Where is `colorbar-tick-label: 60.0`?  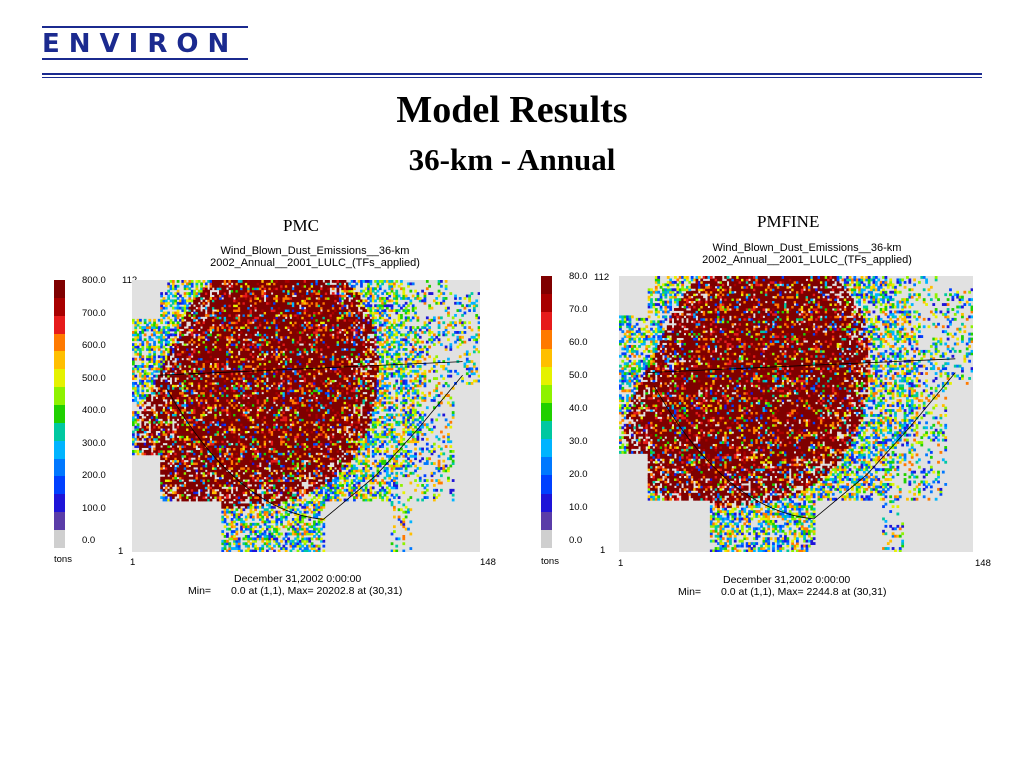
colorbar-tick-label: 60.0 is located at coordinates (578, 342).